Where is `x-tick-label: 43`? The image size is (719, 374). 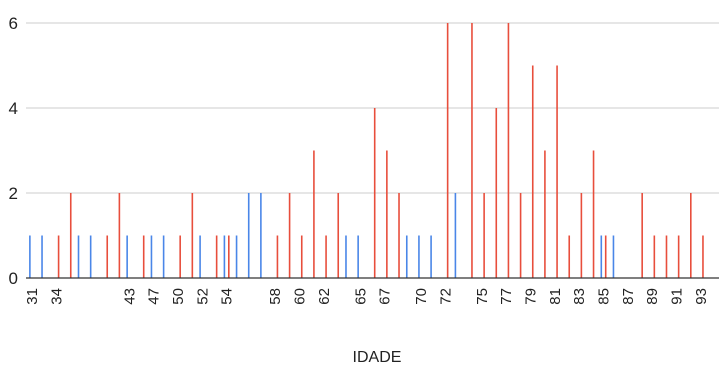 x-tick-label: 43 is located at coordinates (129, 296).